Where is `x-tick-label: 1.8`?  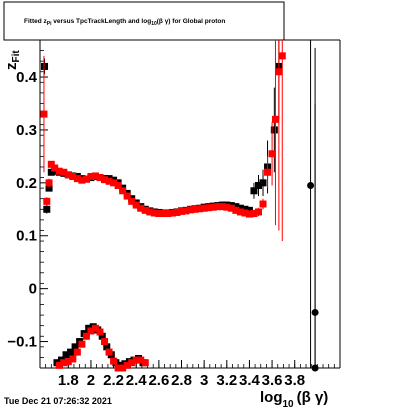
x-tick-label: 1.8 is located at coordinates (68, 380).